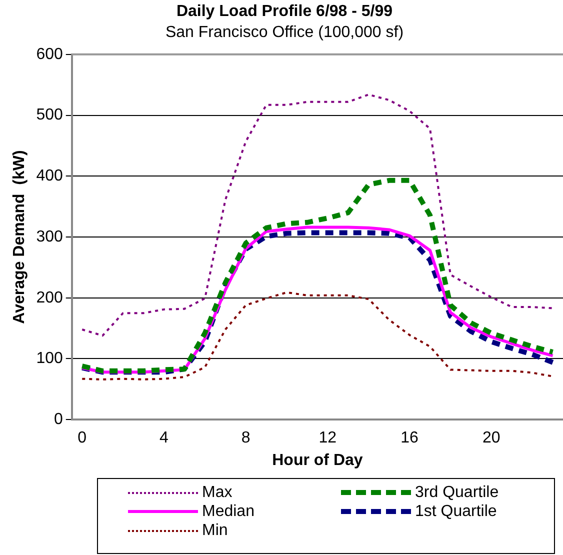 This screenshot has width=563, height=555. Describe the element at coordinates (49, 54) in the screenshot. I see `y-tick-label: 600` at that location.